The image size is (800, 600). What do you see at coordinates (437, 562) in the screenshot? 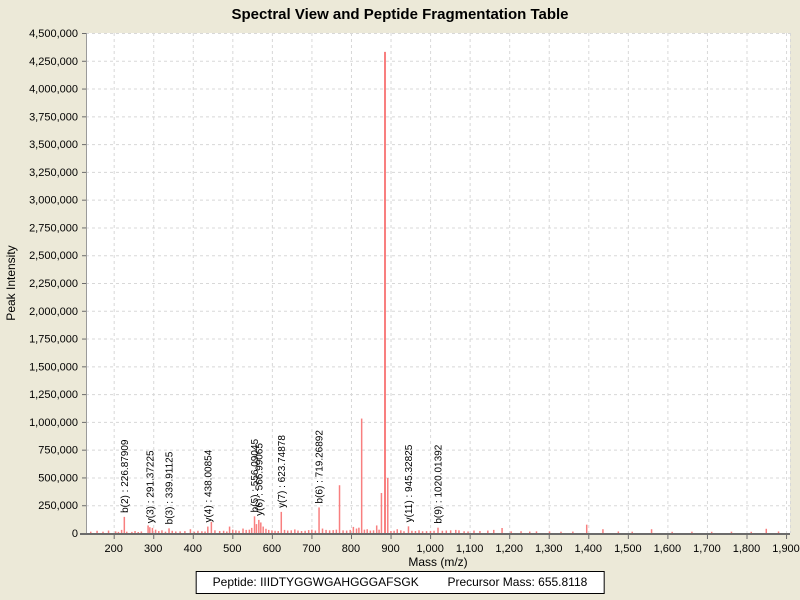
I see `x-axis-title: Mass (m/z)` at bounding box center [437, 562].